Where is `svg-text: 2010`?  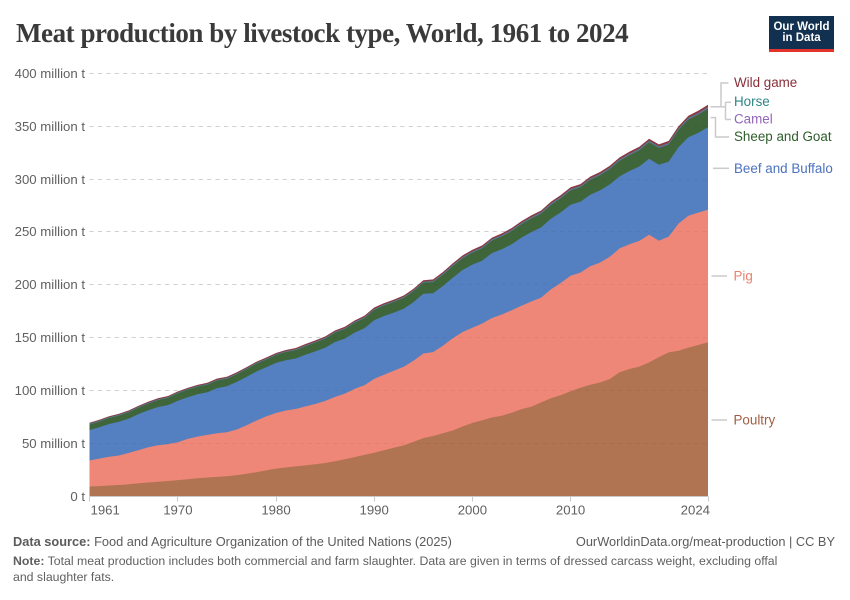 svg-text: 2010 is located at coordinates (570, 509).